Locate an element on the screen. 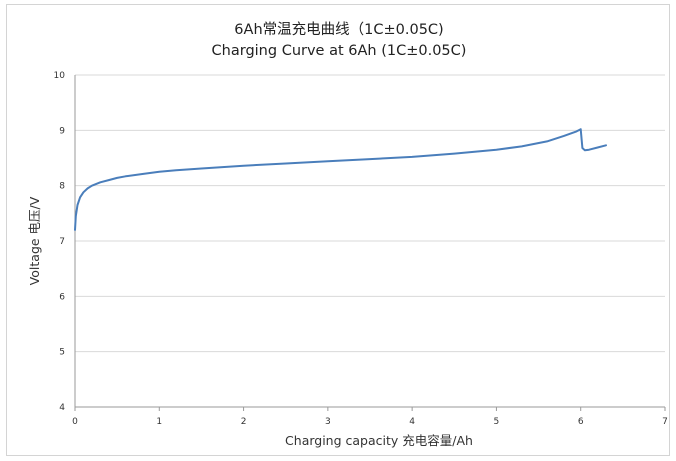 The image size is (676, 461). chart-subtitle: Charging Curve at 6Ah (1C±0.05C) is located at coordinates (339, 51).